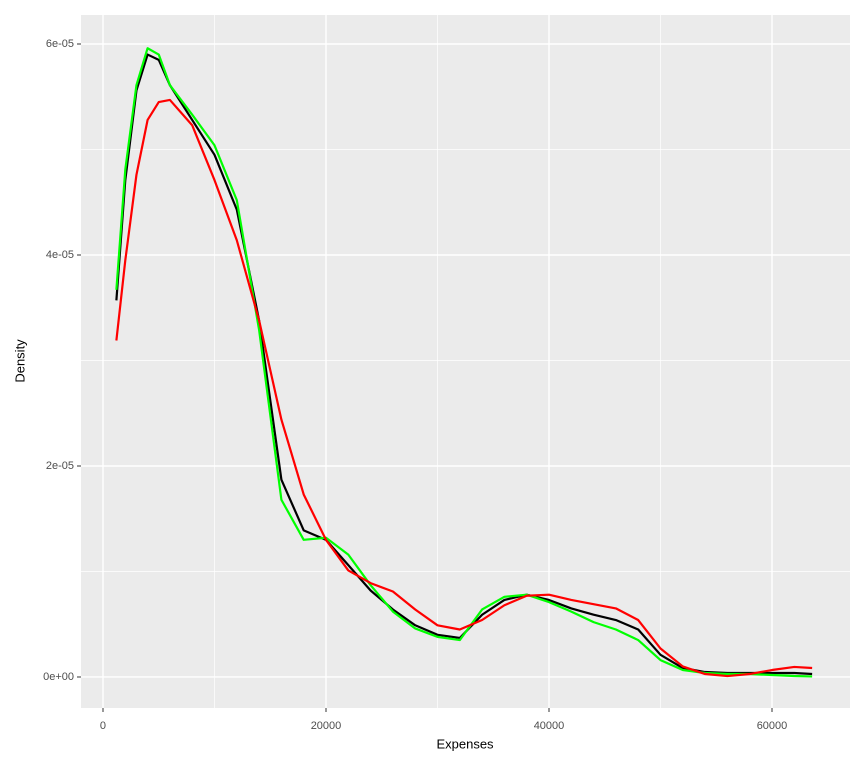 This screenshot has height=768, width=864. I want to click on x-tick-label: 40000, so click(549, 726).